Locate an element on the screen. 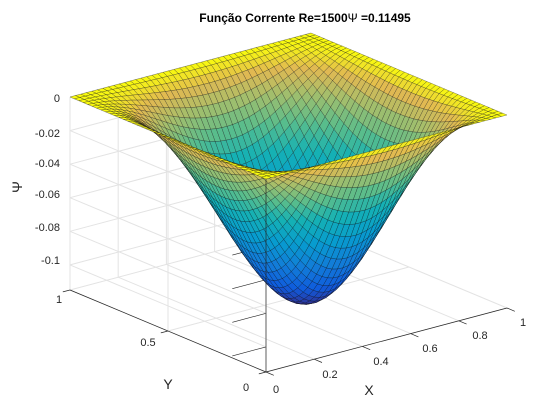 Image resolution: width=560 pixels, height=420 pixels. chart-title: Função Corrente Re=1500Ψ =0.11495 is located at coordinates (305, 18).